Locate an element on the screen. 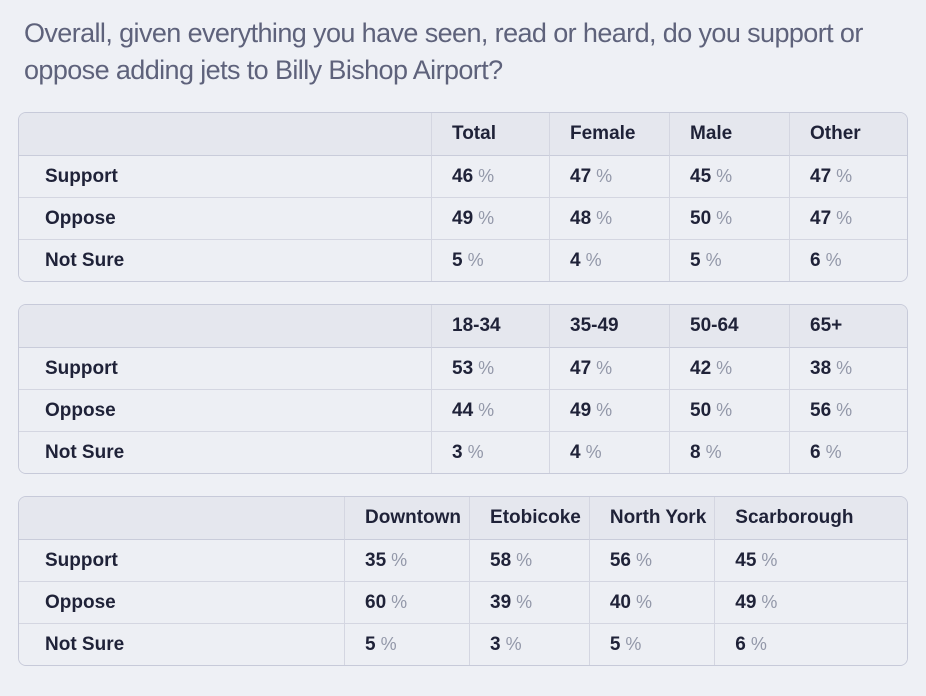  table-row-support: Support 35% 58% 56% 45% is located at coordinates (463, 560).